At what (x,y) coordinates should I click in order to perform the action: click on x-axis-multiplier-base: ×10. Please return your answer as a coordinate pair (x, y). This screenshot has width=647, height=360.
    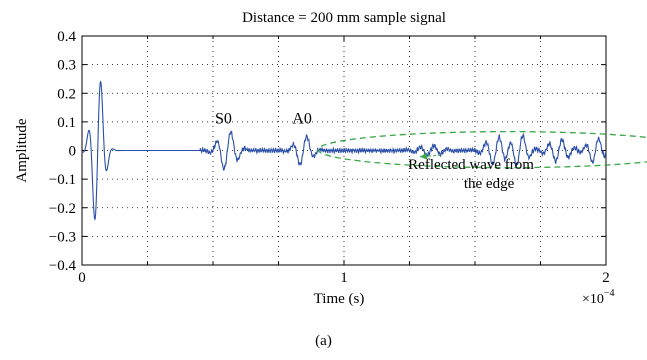
    Looking at the image, I should click on (593, 299).